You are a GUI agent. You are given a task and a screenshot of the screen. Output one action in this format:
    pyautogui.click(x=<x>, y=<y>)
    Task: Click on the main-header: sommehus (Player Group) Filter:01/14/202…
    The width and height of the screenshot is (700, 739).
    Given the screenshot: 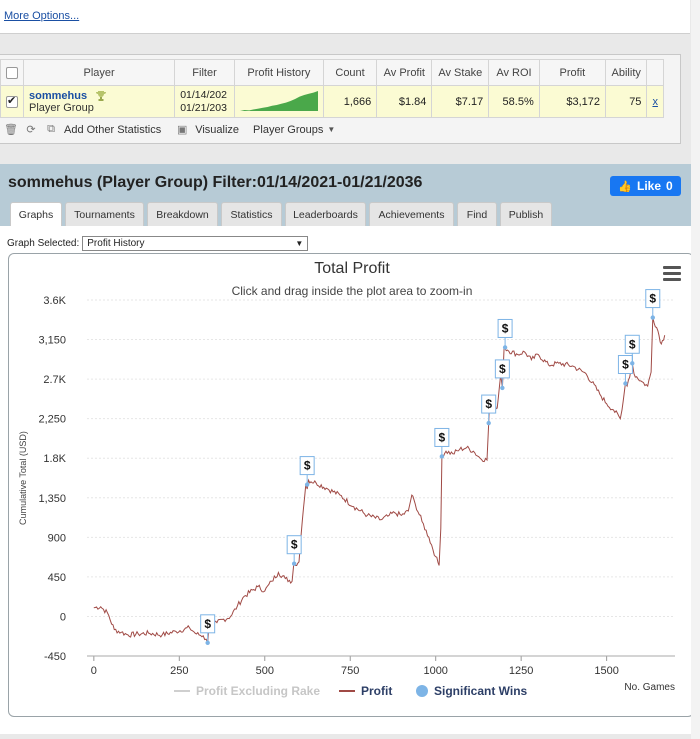 What is the action you would take?
    pyautogui.click(x=350, y=182)
    